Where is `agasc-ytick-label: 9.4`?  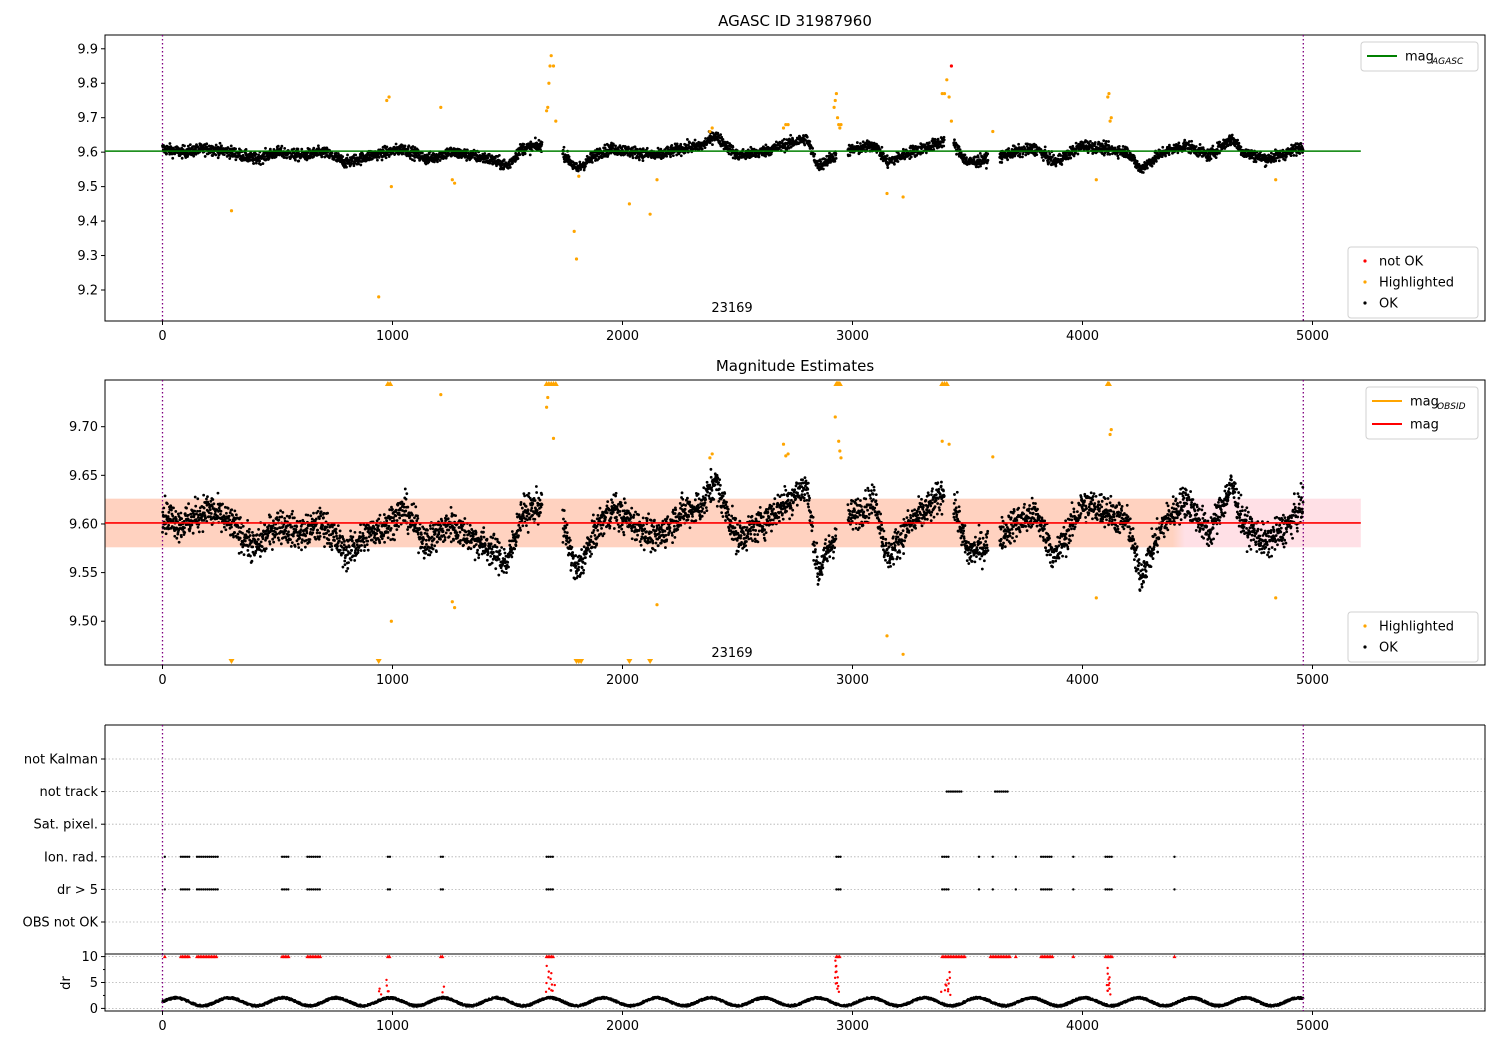 agasc-ytick-label: 9.4 is located at coordinates (87, 222).